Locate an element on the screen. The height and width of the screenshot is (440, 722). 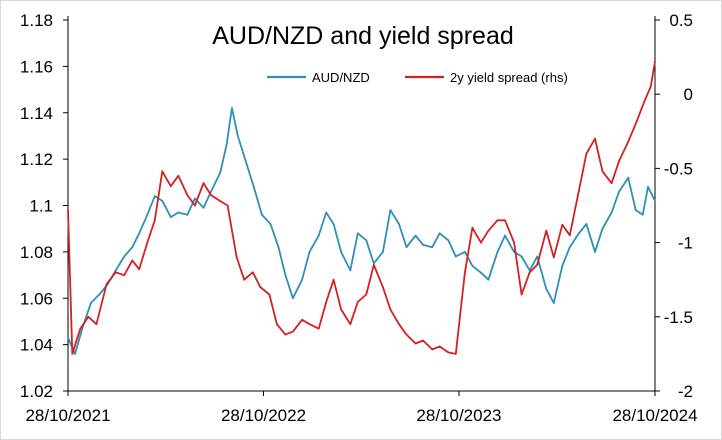
left-y-tick-label: 1.02 is located at coordinates (36, 391).